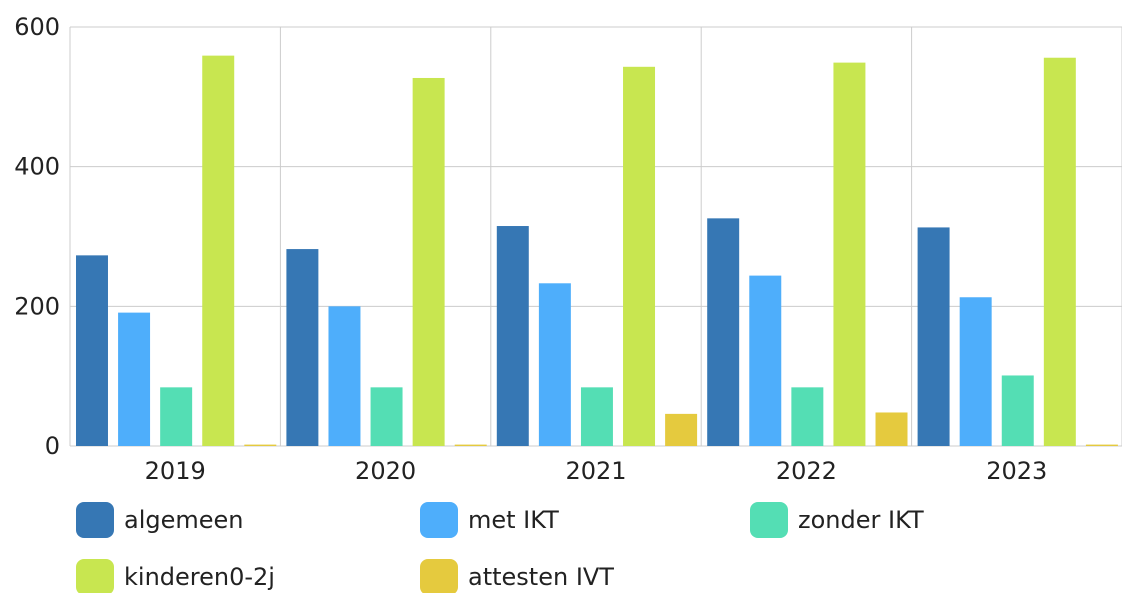 This screenshot has width=1122, height=593. I want to click on y-tick-label: 0, so click(52, 446).